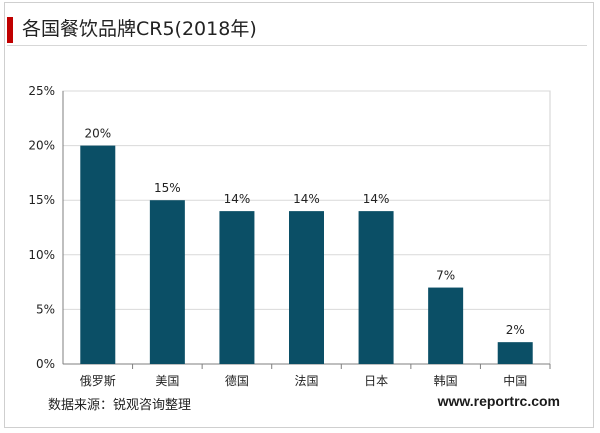 The height and width of the screenshot is (433, 600). What do you see at coordinates (45, 364) in the screenshot?
I see `y-tick-label: 0%` at bounding box center [45, 364].